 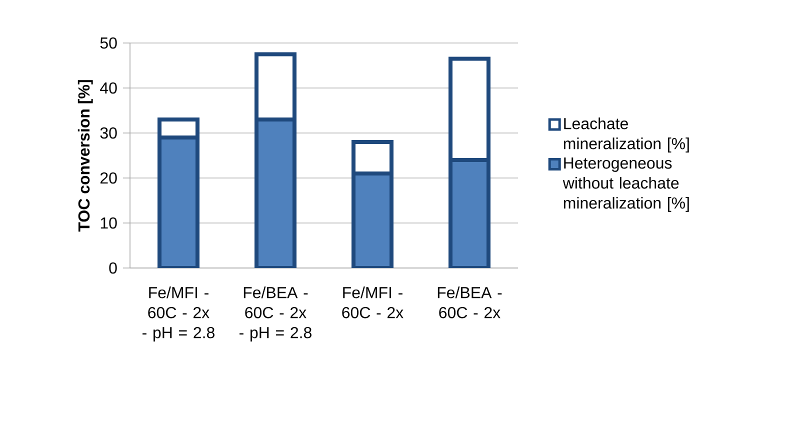 What do you see at coordinates (108, 133) in the screenshot?
I see `y-tick-label: 30` at bounding box center [108, 133].